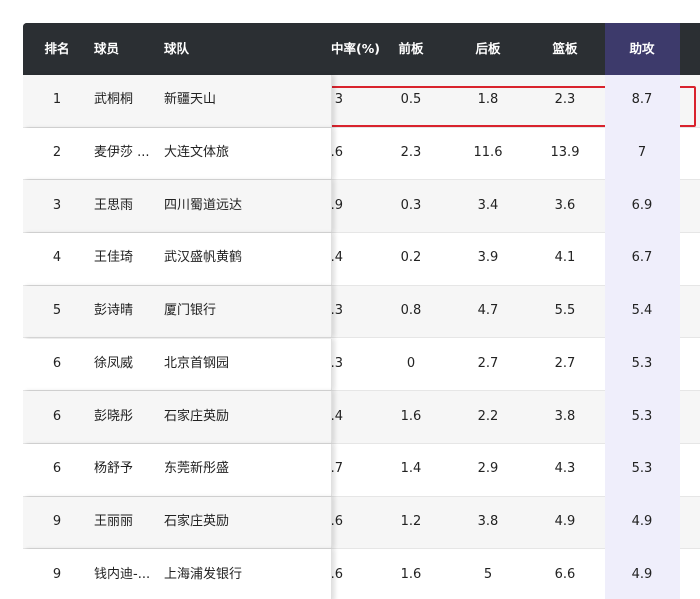 This screenshot has height=599, width=700. I want to click on sticky-header-shadow, so click(177, 49).